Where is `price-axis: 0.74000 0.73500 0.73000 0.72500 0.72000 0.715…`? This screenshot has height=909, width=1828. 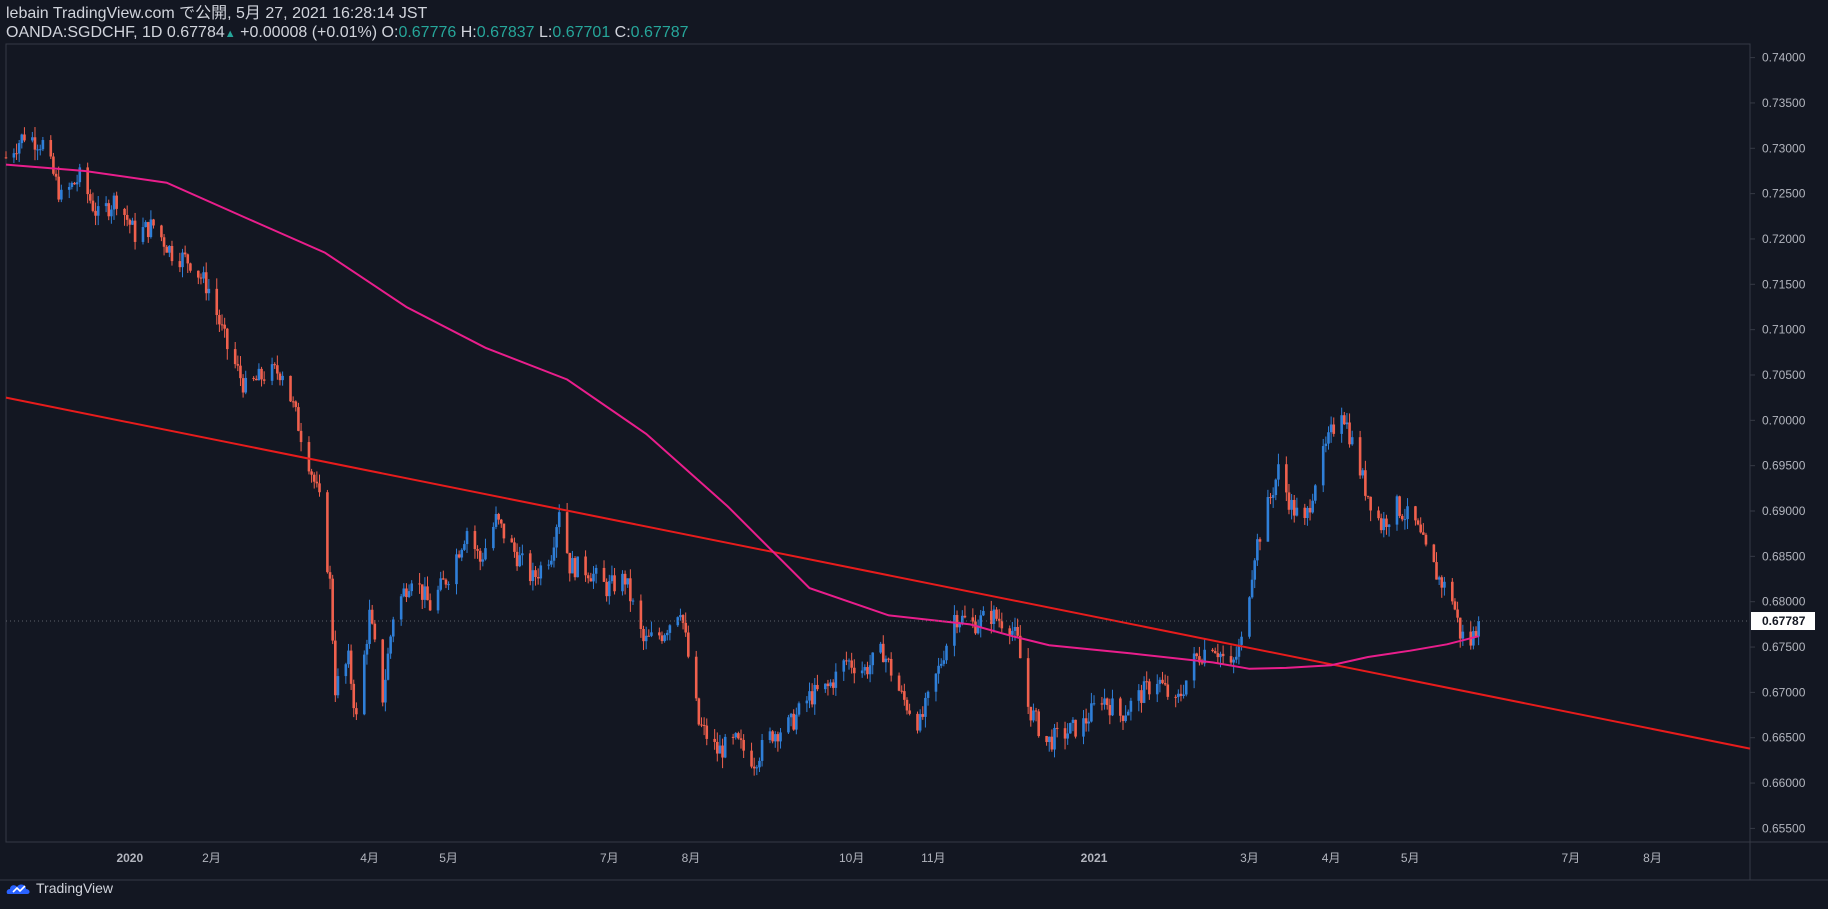 price-axis: 0.74000 0.73500 0.73000 0.72500 0.72000 0.715… is located at coordinates (1778, 443).